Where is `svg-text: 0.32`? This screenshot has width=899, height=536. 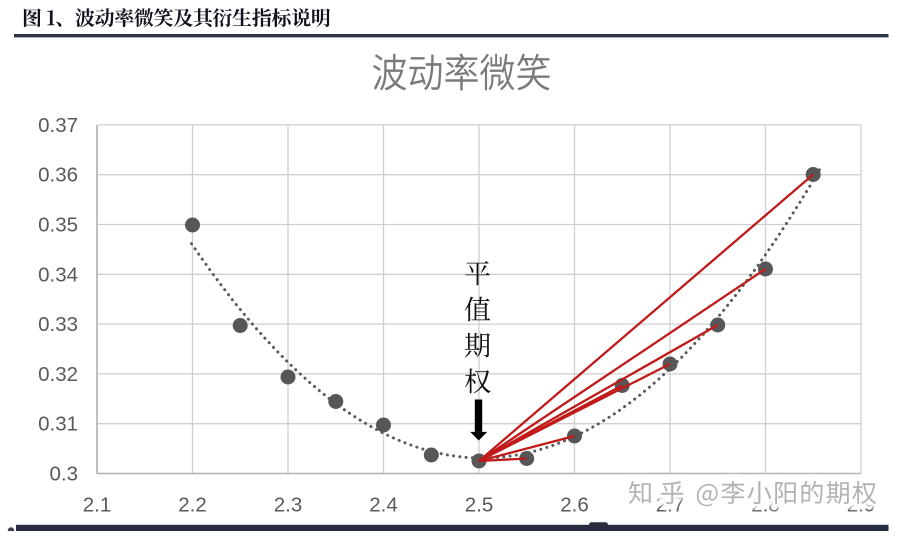
svg-text: 0.32 is located at coordinates (58, 374).